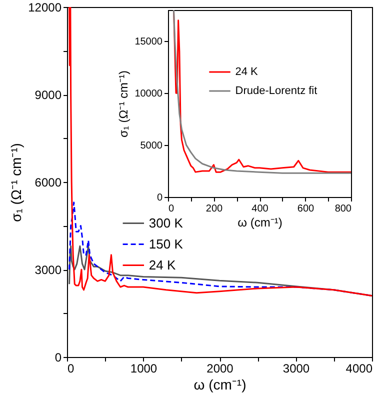 This screenshot has height=410, width=388. Describe the element at coordinates (48, 270) in the screenshot. I see `y-tick-label: 3000` at that location.